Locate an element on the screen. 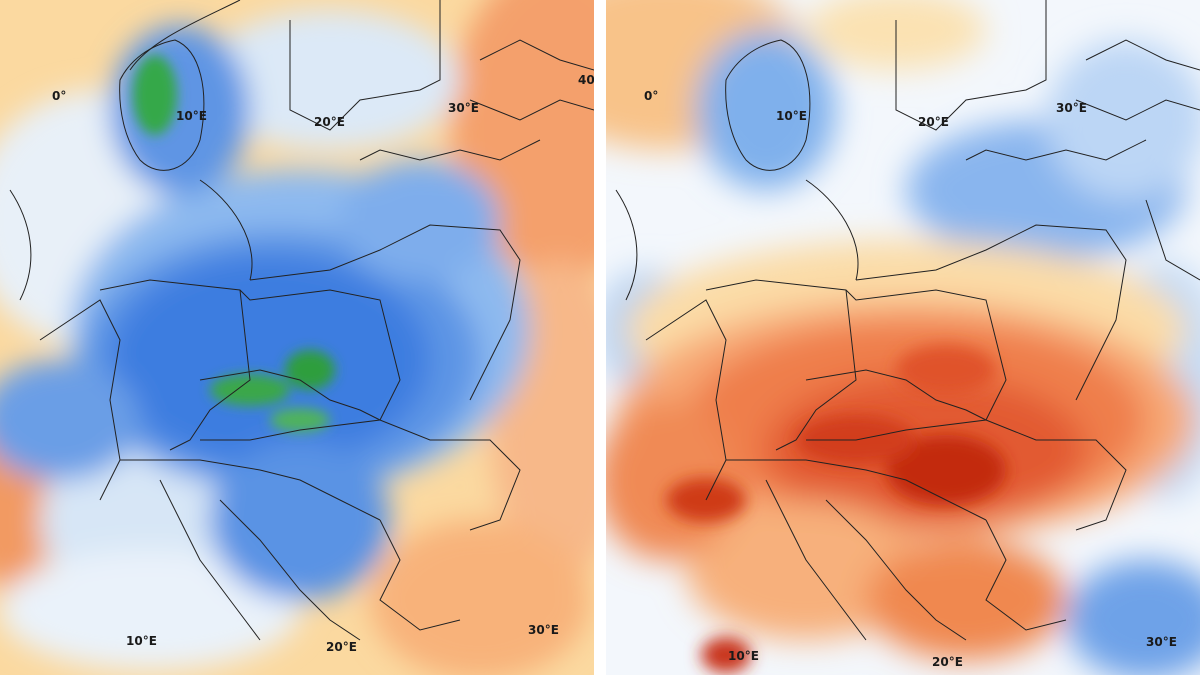  panel-divider is located at coordinates (600, 337).